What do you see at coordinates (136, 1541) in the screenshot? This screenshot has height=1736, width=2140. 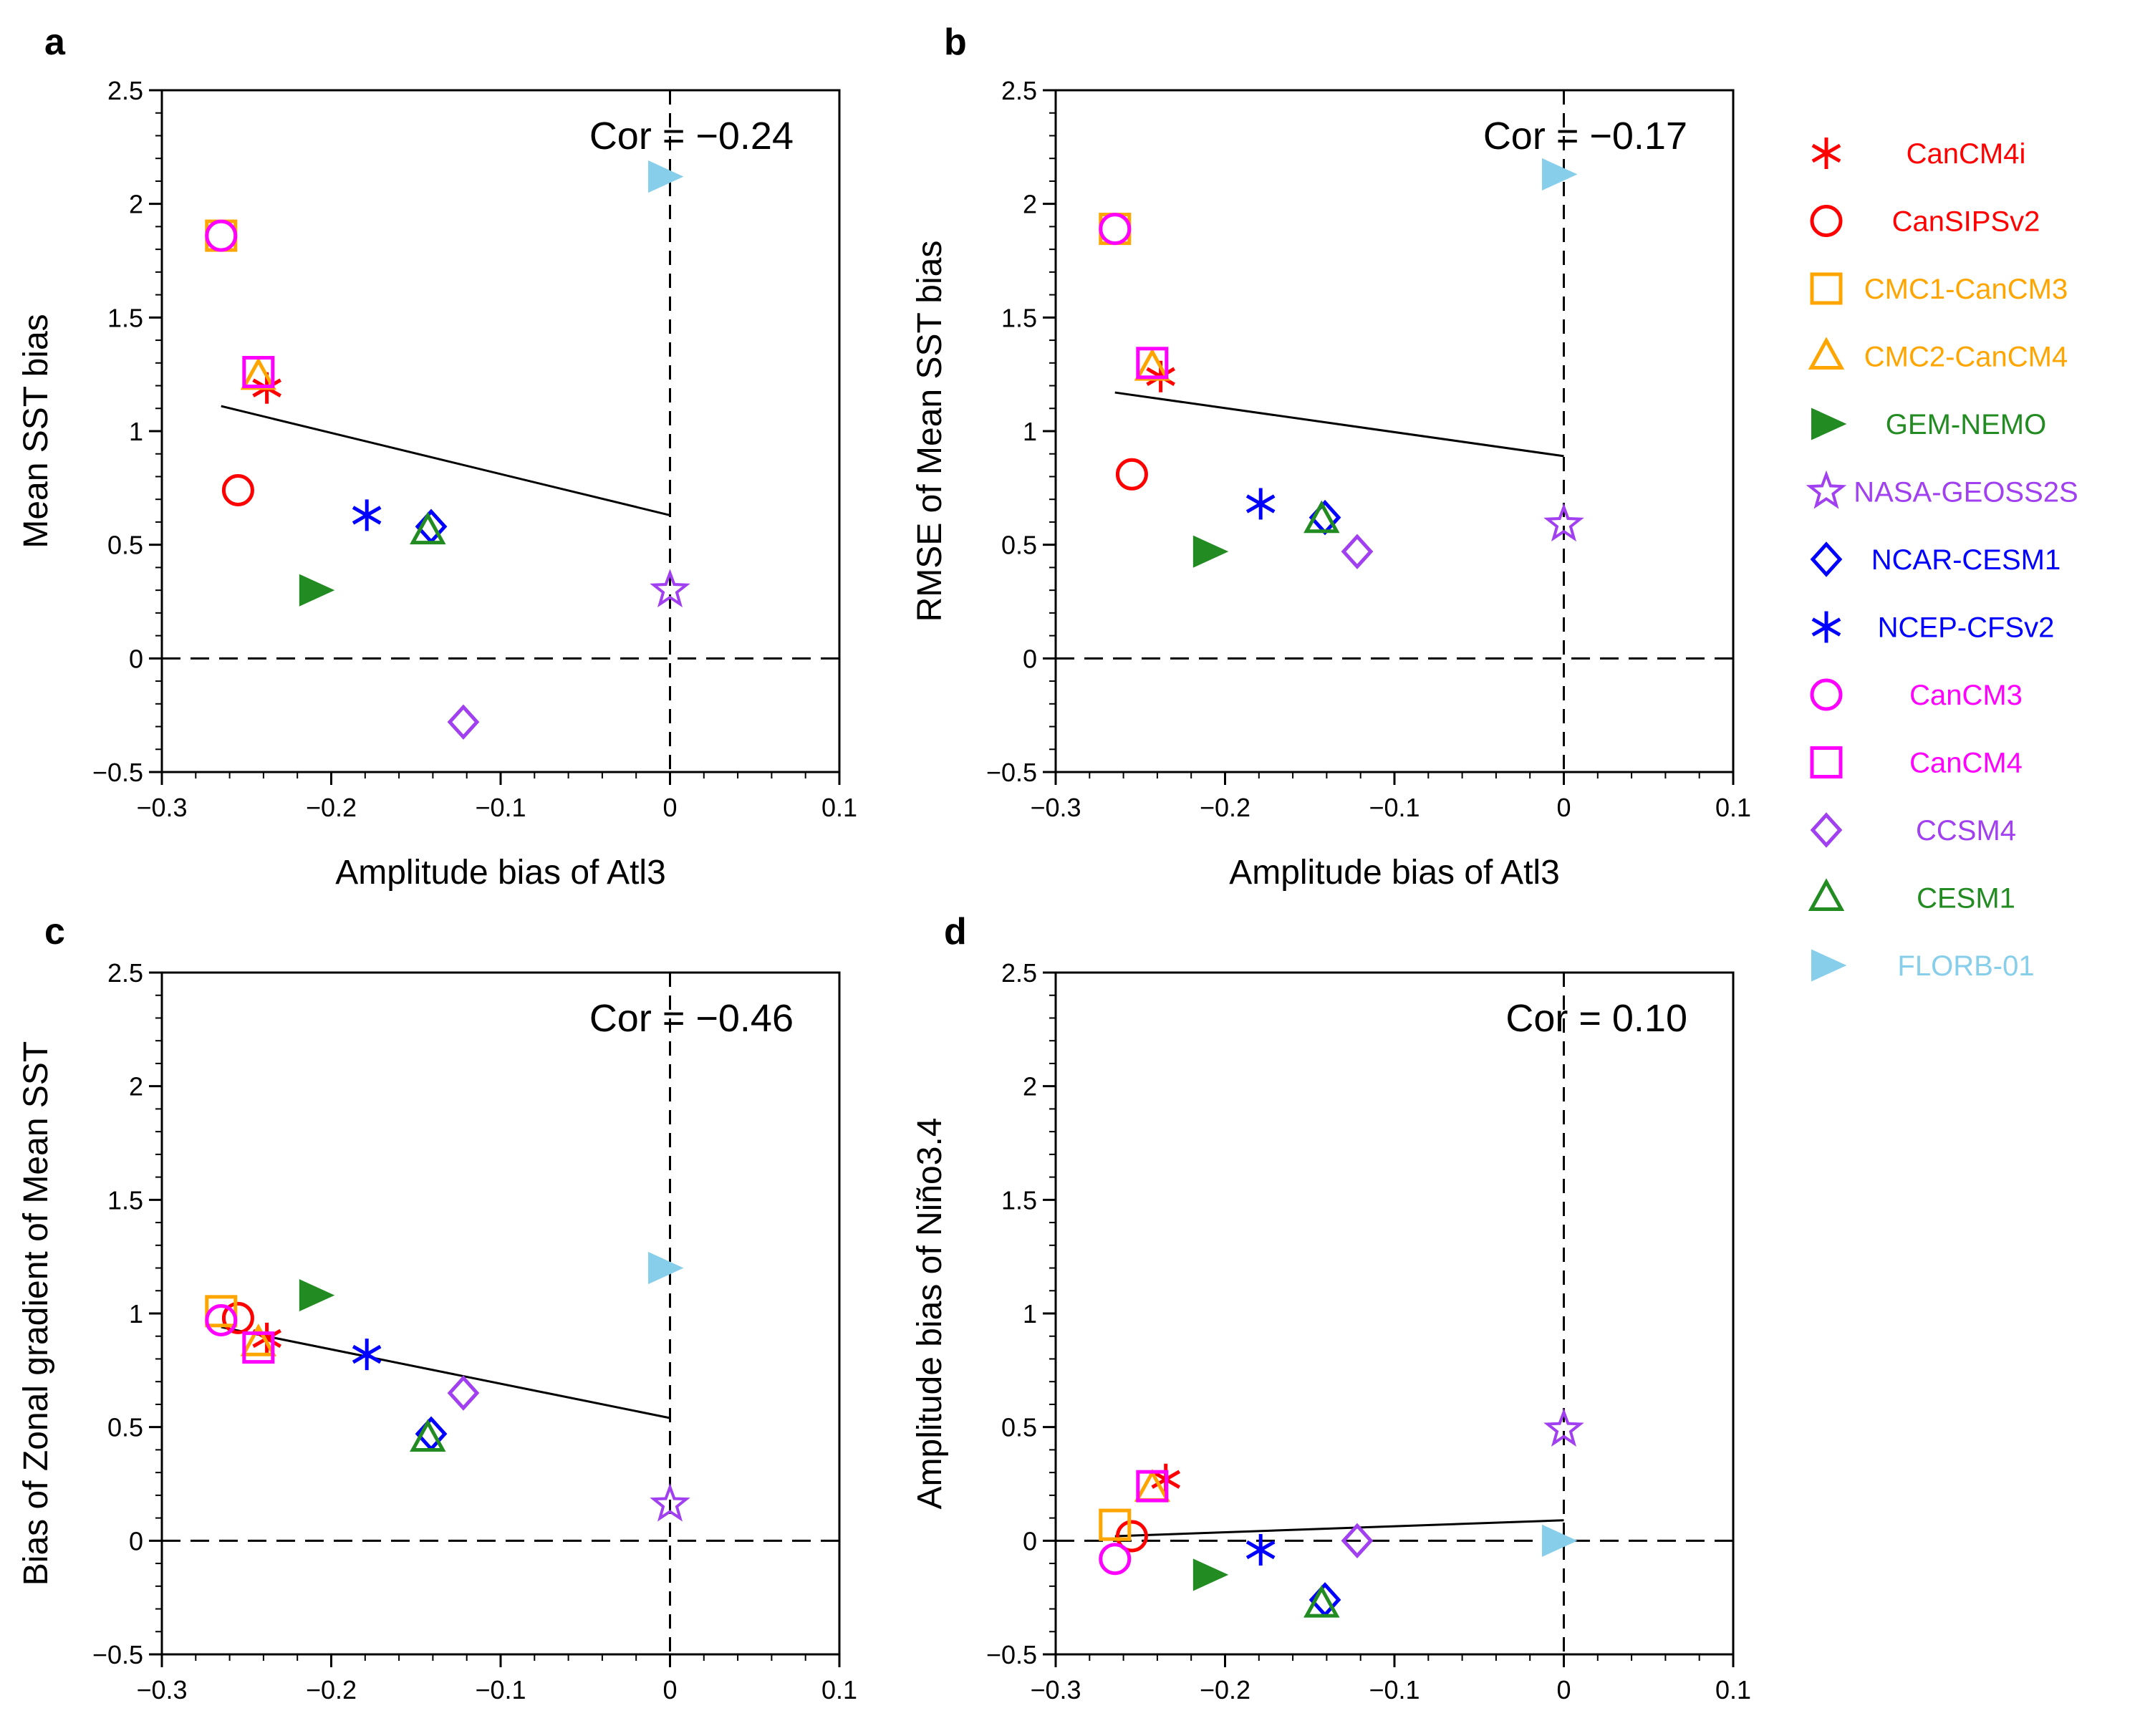 I see `panel-c-y-tick-label: 0` at bounding box center [136, 1541].